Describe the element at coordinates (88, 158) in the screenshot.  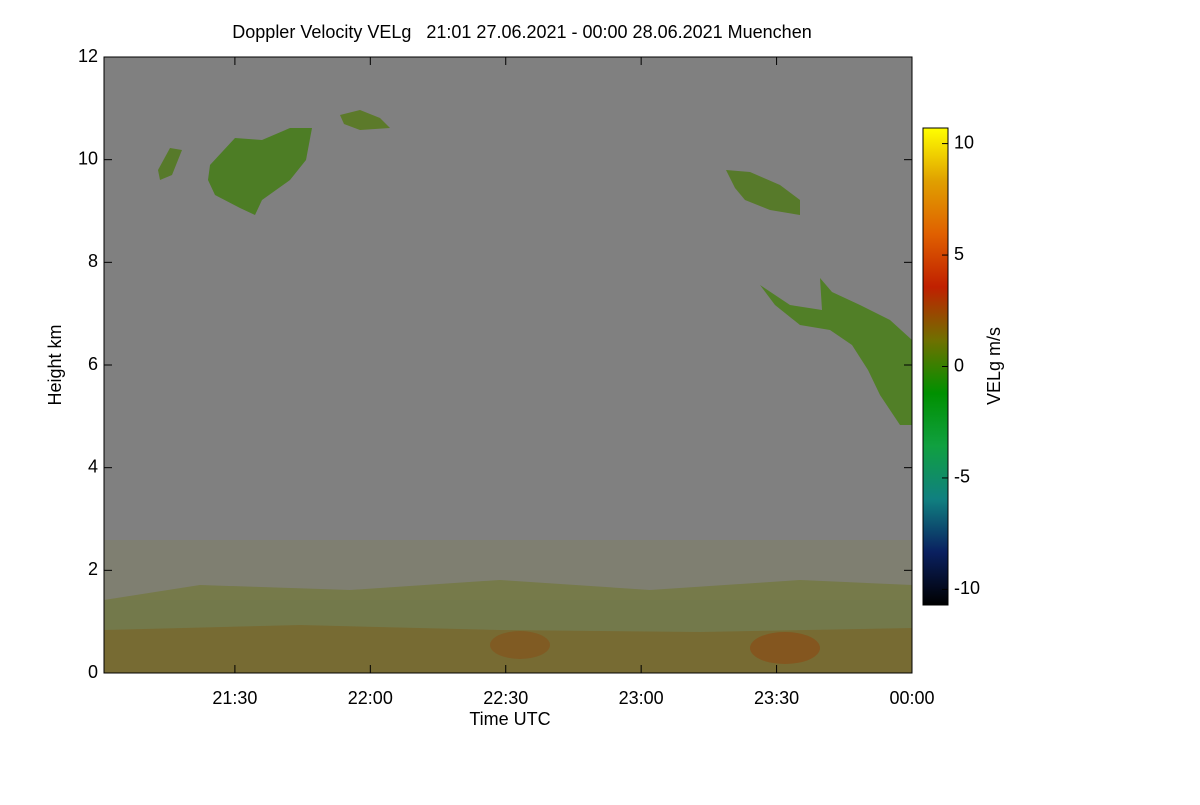
I see `y-tick-label: 10` at that location.